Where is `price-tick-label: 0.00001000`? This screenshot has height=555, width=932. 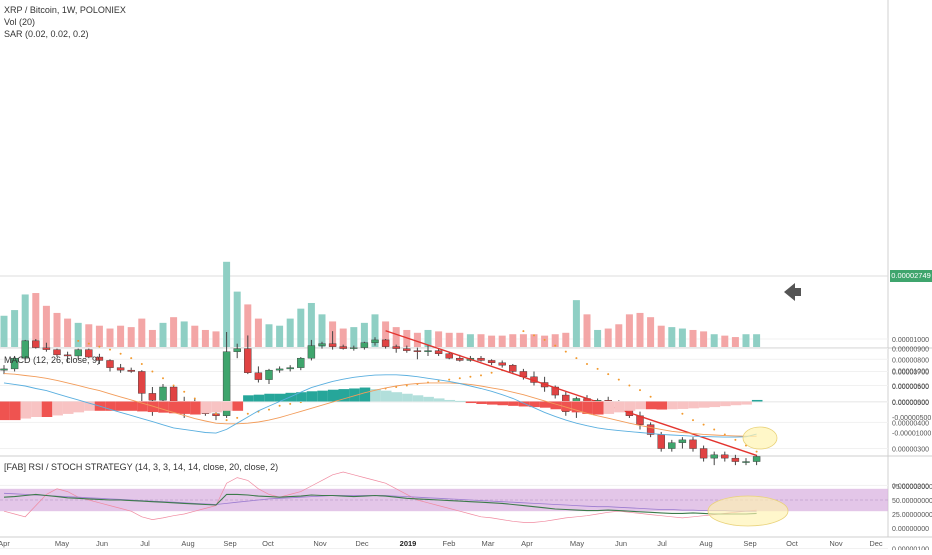 price-tick-label: 0.00001000 is located at coordinates (910, 340).